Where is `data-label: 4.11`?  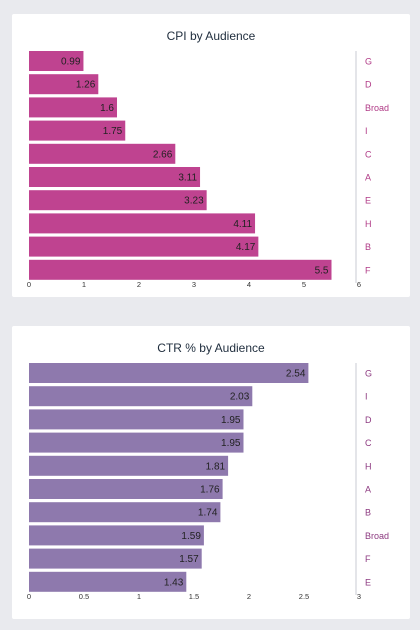
data-label: 4.11 is located at coordinates (242, 224).